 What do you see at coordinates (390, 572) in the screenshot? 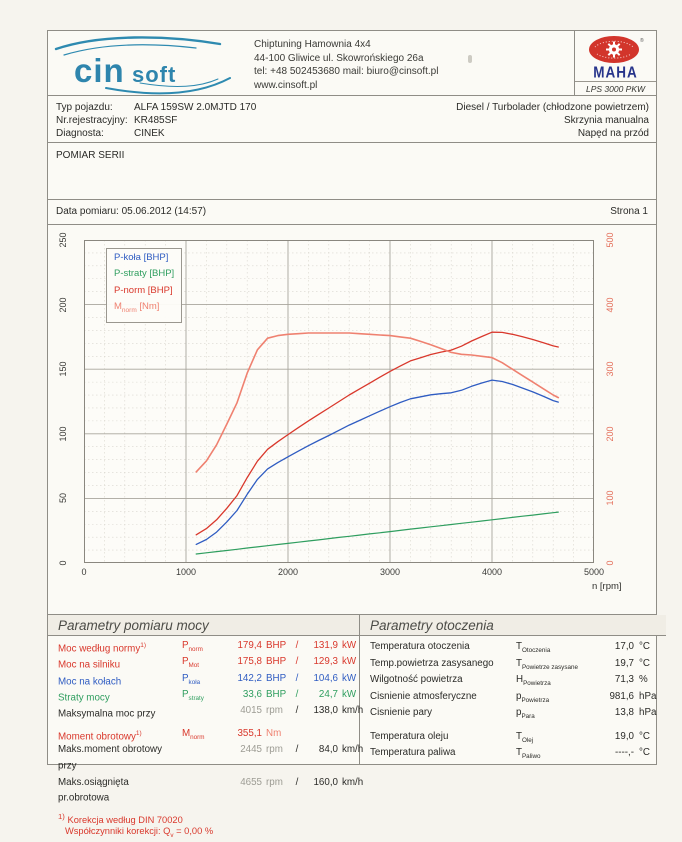
I see `axis-tick-label: 3000` at bounding box center [390, 572].